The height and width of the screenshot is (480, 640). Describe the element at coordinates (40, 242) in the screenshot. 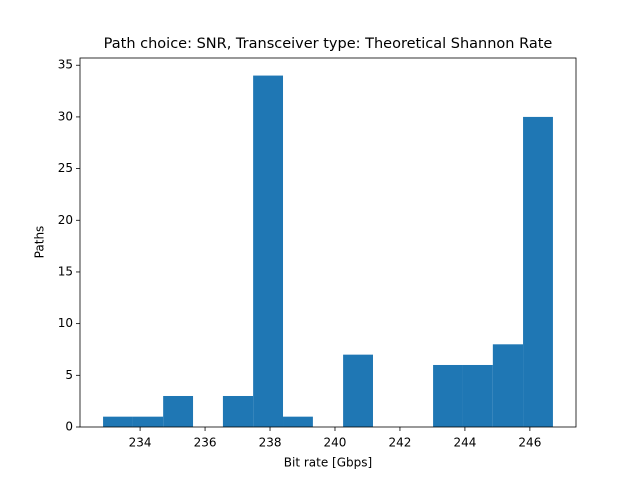

I see `y-axis-label: Paths` at that location.